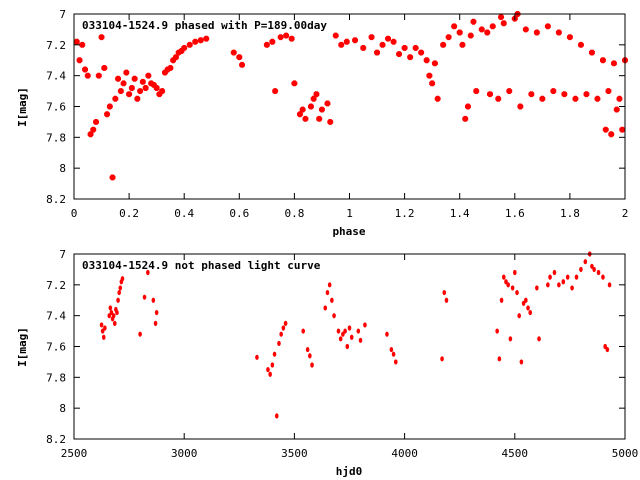 The width and height of the screenshot is (640, 480). Describe the element at coordinates (239, 213) in the screenshot. I see `phased-x-tick-label: 0.6` at that location.